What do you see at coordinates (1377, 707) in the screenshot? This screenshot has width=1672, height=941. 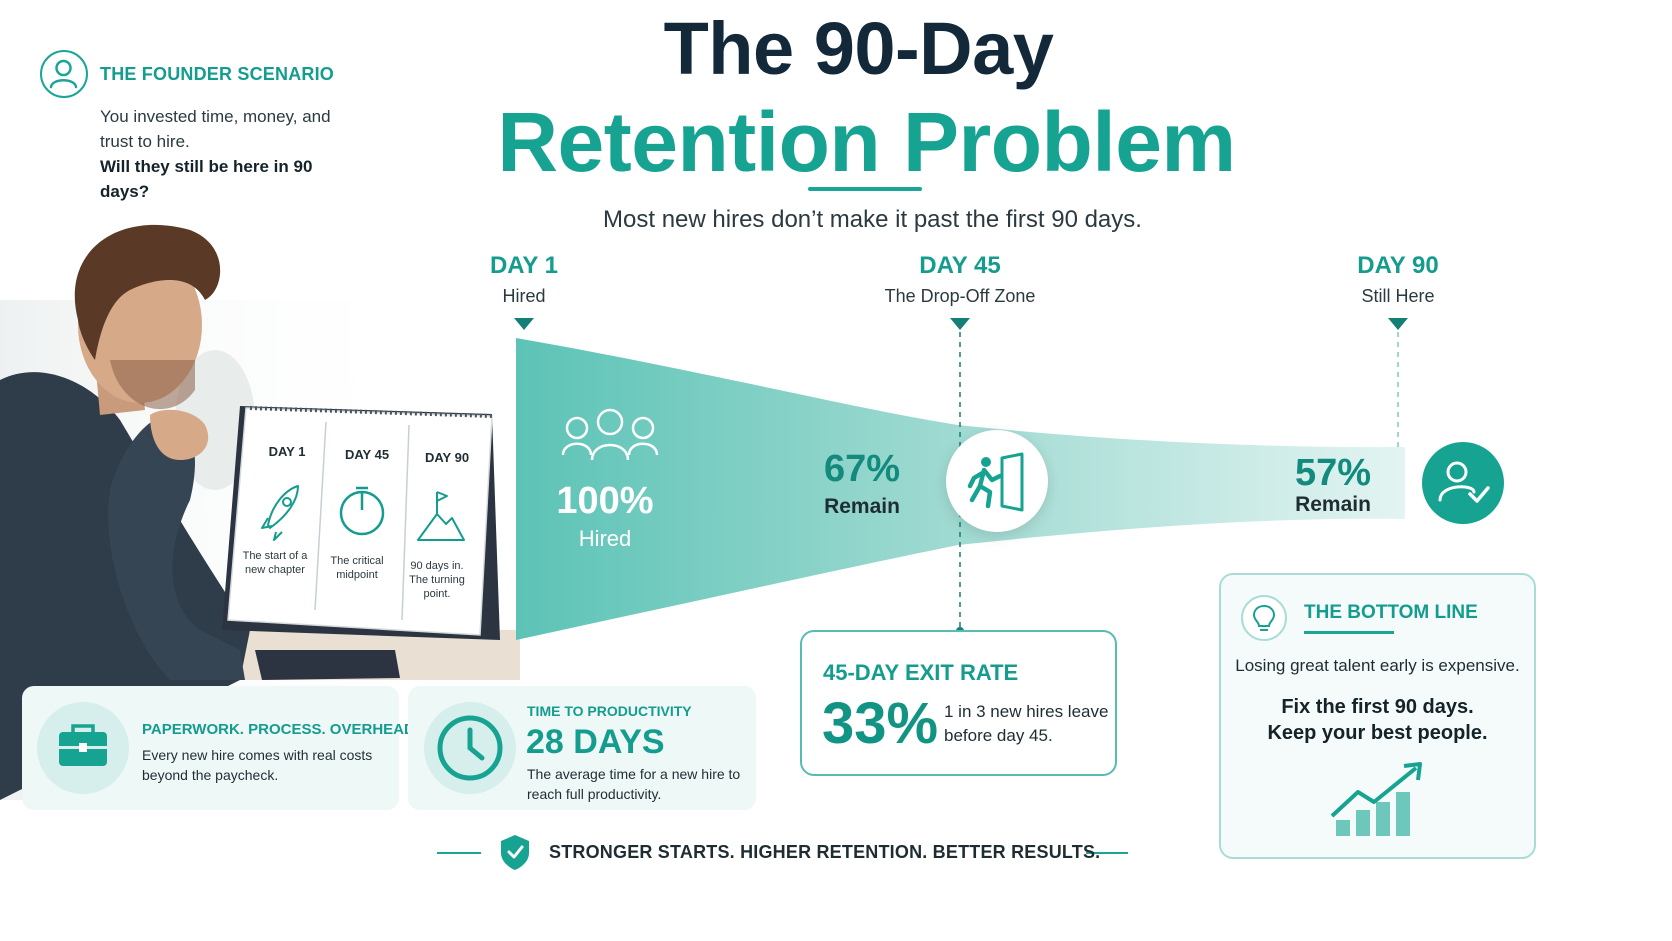 I see `bottom-line-strong-1: Fix the first 90 days.` at bounding box center [1377, 707].